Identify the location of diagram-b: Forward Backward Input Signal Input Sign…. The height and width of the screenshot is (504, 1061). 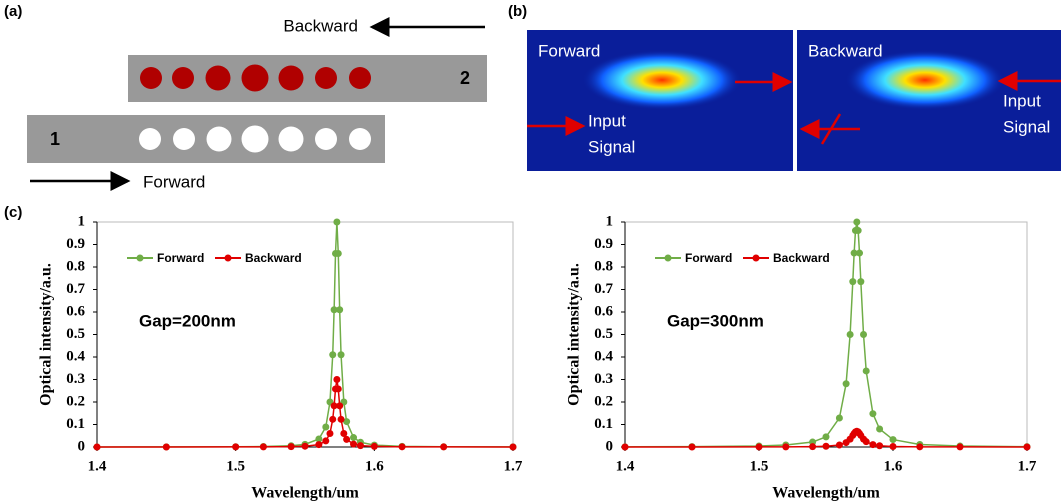
(794, 100).